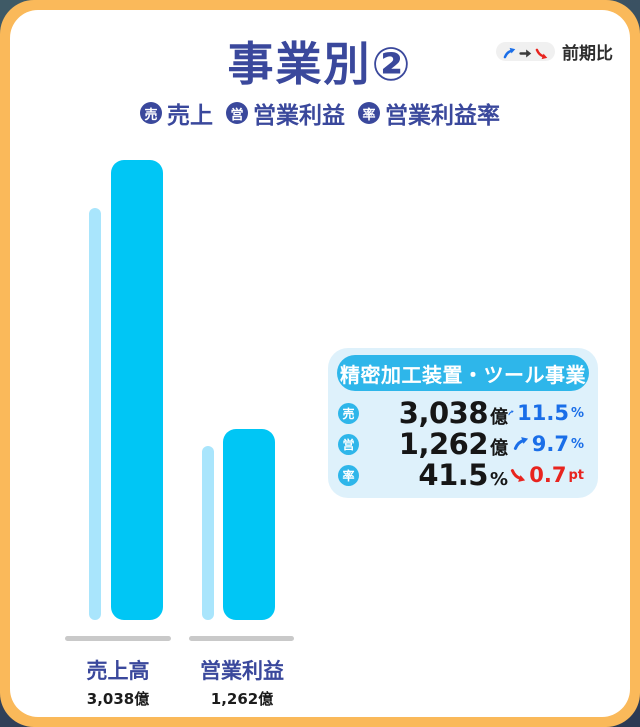 The image size is (640, 727). I want to click on legend-label: 売上, so click(190, 116).